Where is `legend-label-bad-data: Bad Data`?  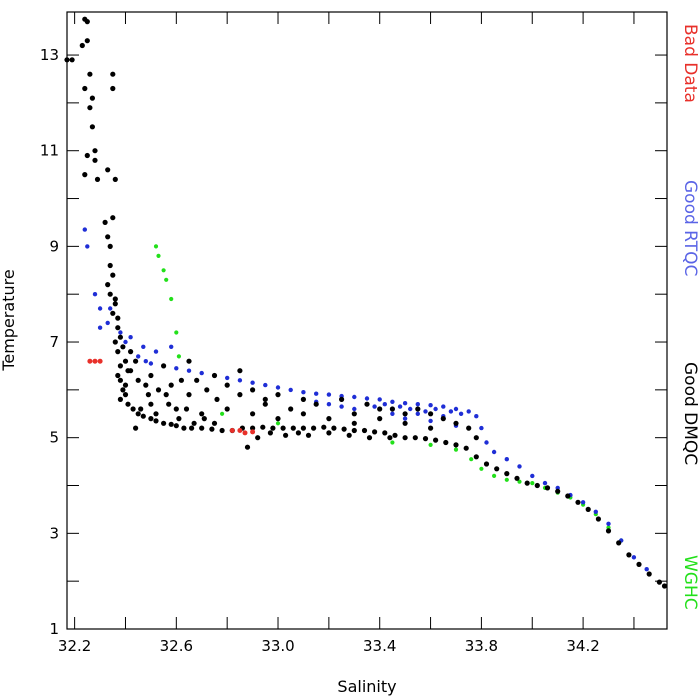 legend-label-bad-data: Bad Data is located at coordinates (690, 63).